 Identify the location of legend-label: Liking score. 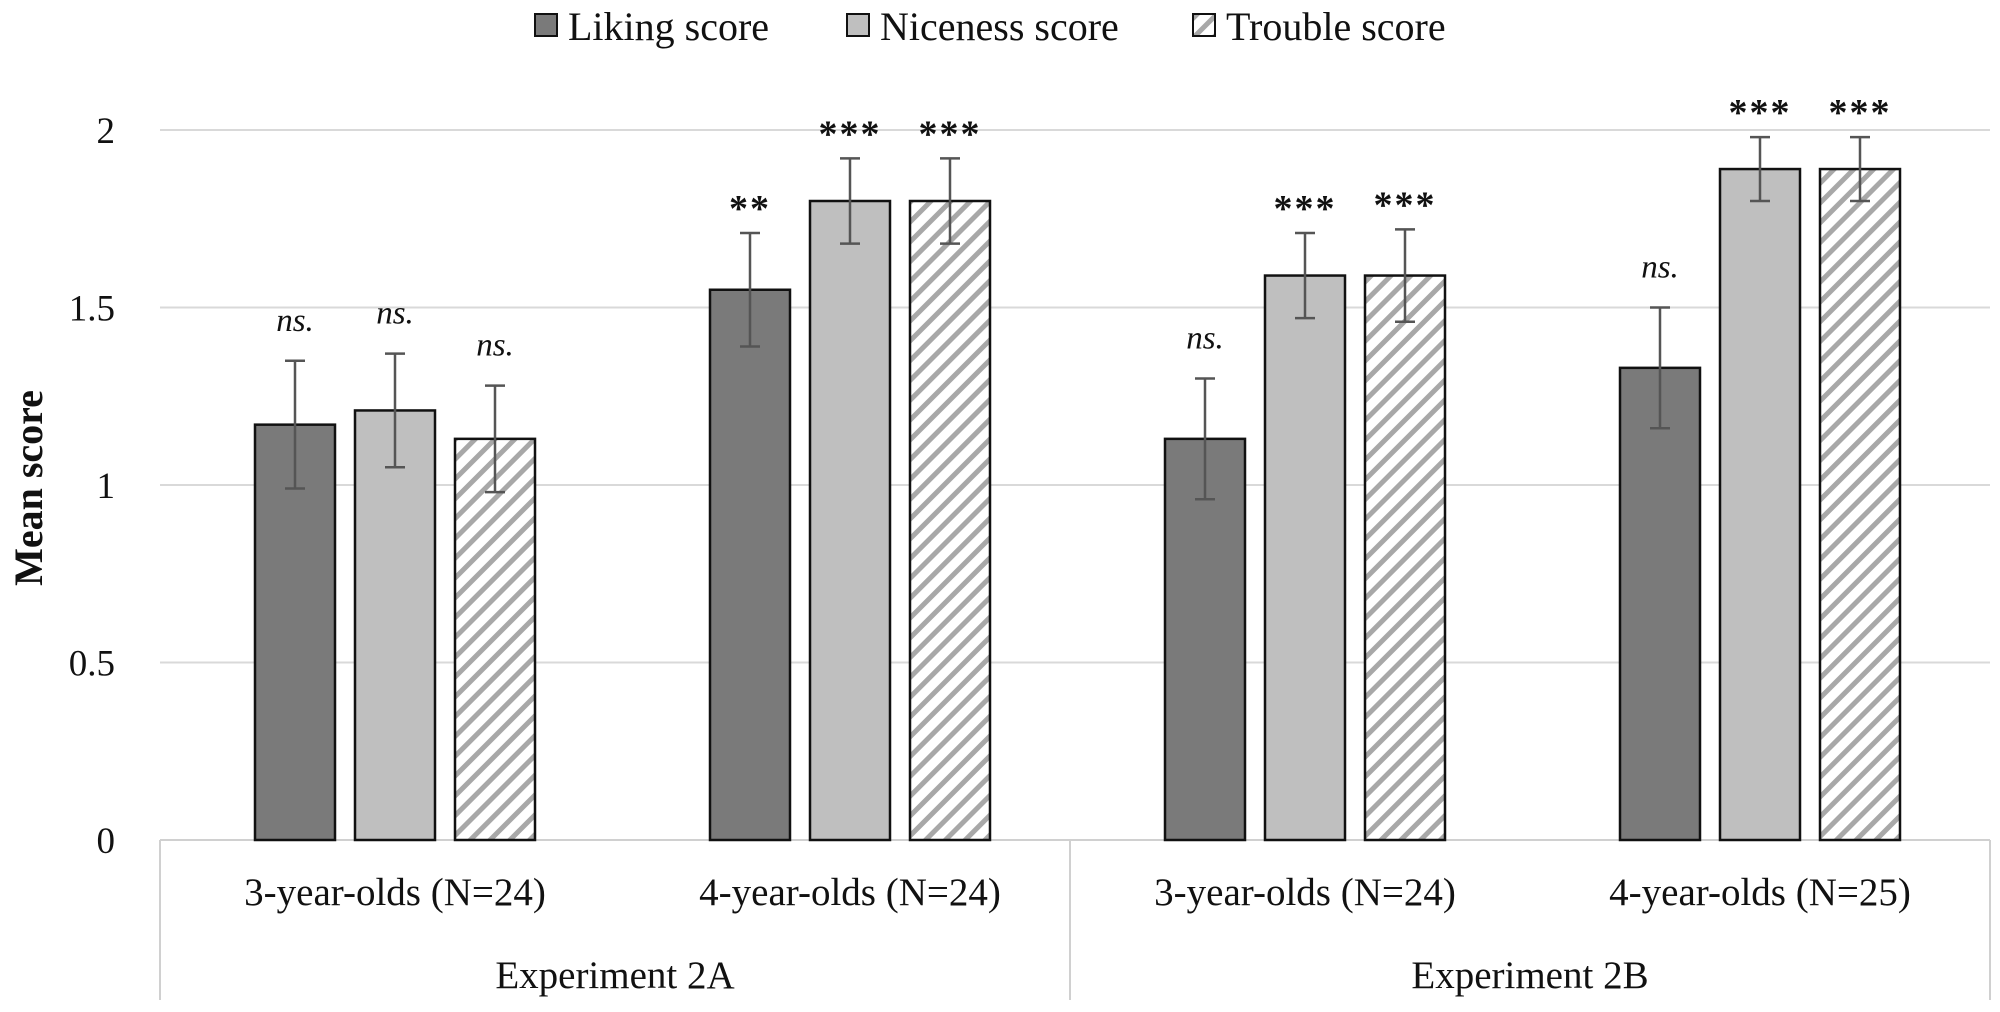
(668, 26).